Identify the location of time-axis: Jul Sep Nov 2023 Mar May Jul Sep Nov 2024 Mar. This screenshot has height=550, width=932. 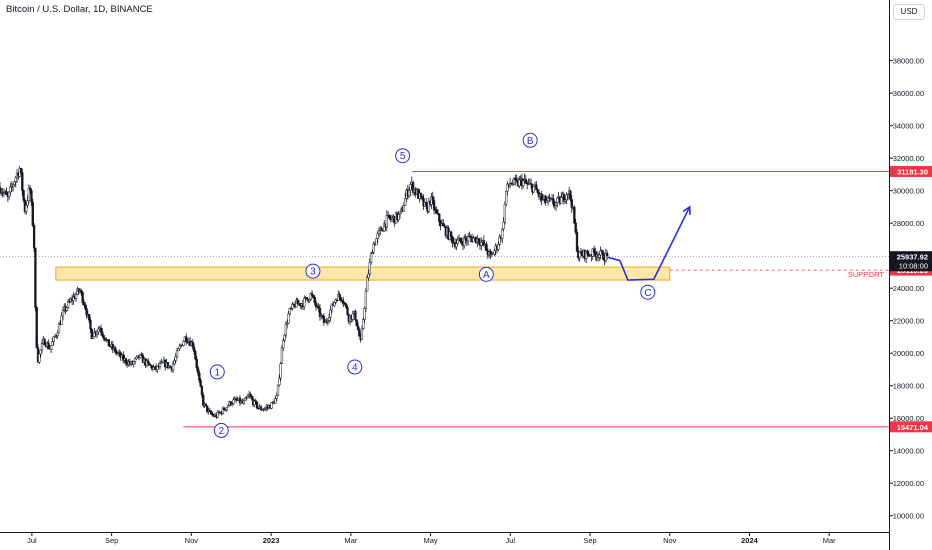
(445, 539).